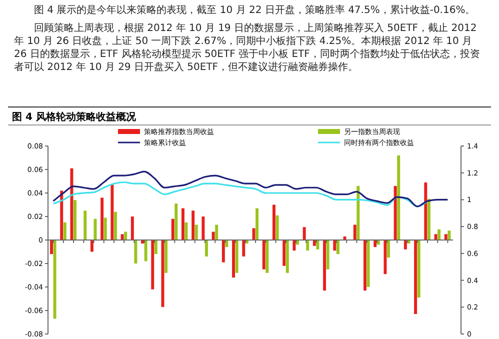  I want to click on text: 回顾策略上周表现，根据 2012 年 10 月 19 日的数据显示，上周策略推荐买入 50ETF，截止 2012 年 10 月 26 日收盘，上证 50 一周下跌 2.67%，同期中小板指下跌 4.25%。本期根据 2012 年 10 月 26 日的数据显示，ETF 风格轮动模型提示 50ETF 强于中小板 ETF，同时两个指数均处于低估状态，投资者可以 2012 年 10 月 29 日开盘买入 50ETF，但不建议进行融资融券操作。, so click(247, 48).